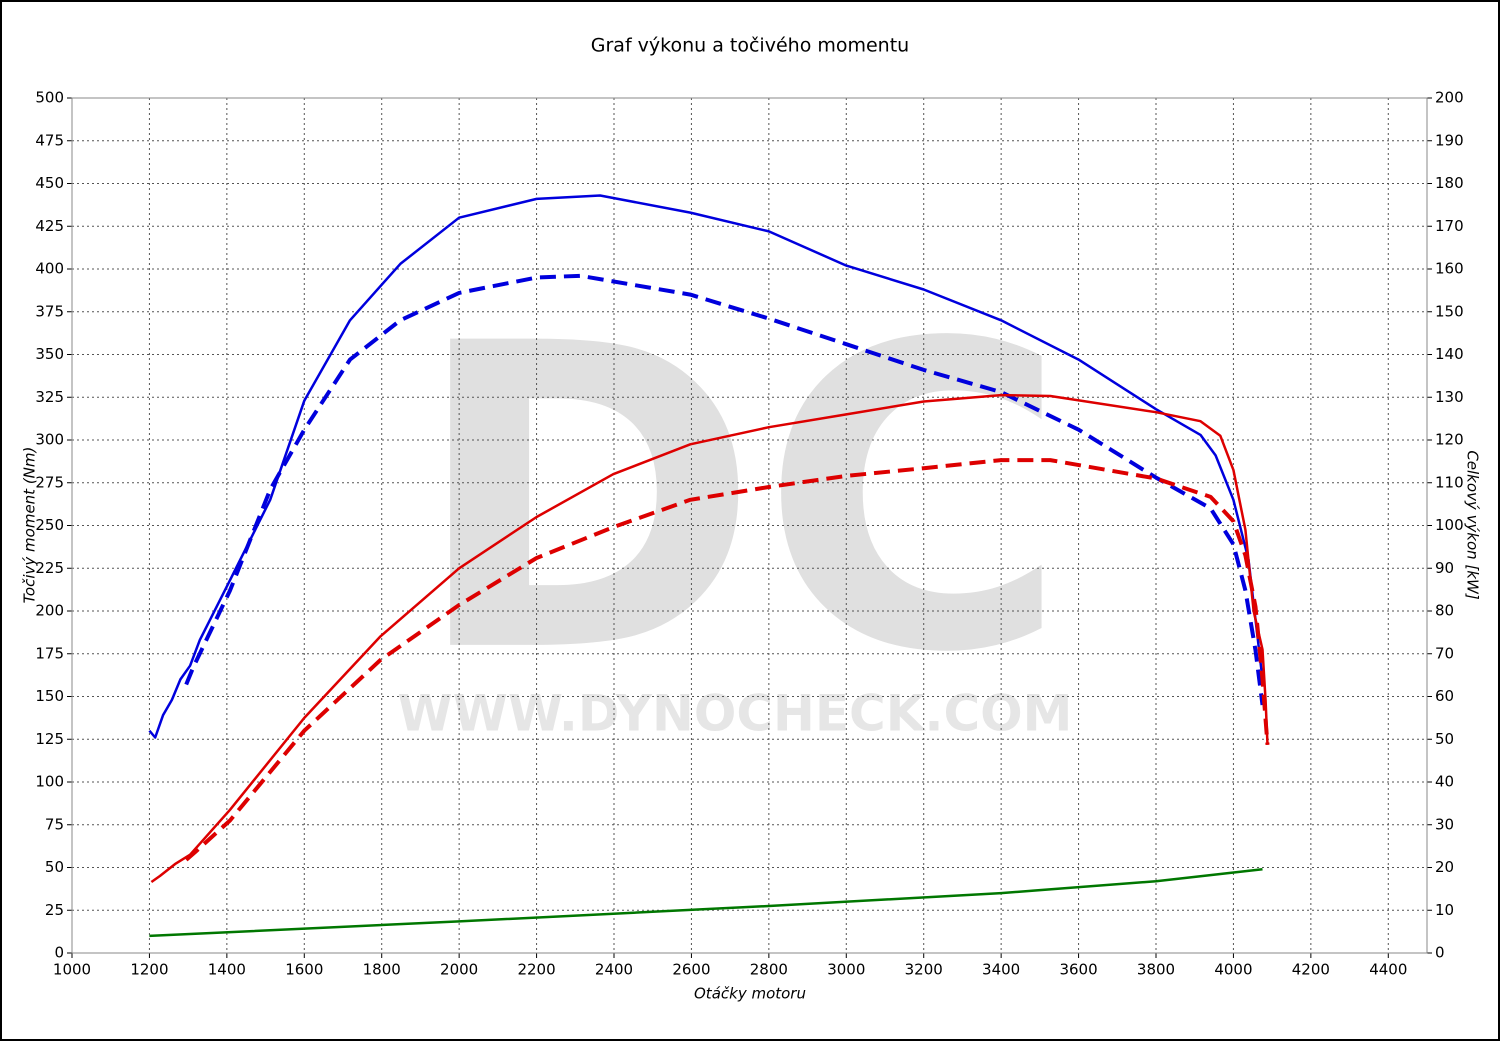  Describe the element at coordinates (49, 354) in the screenshot. I see `y-tick-label: 350` at that location.